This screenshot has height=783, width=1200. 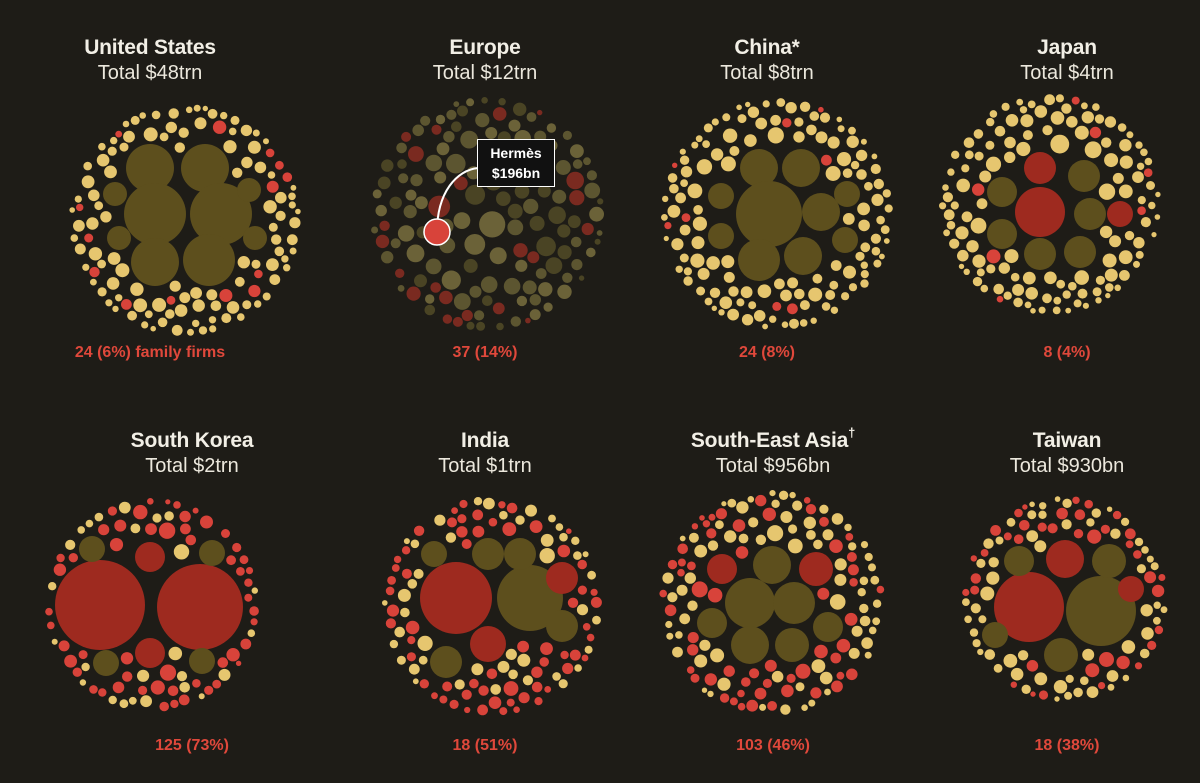 What do you see at coordinates (1067, 47) in the screenshot?
I see `region-title: Japan` at bounding box center [1067, 47].